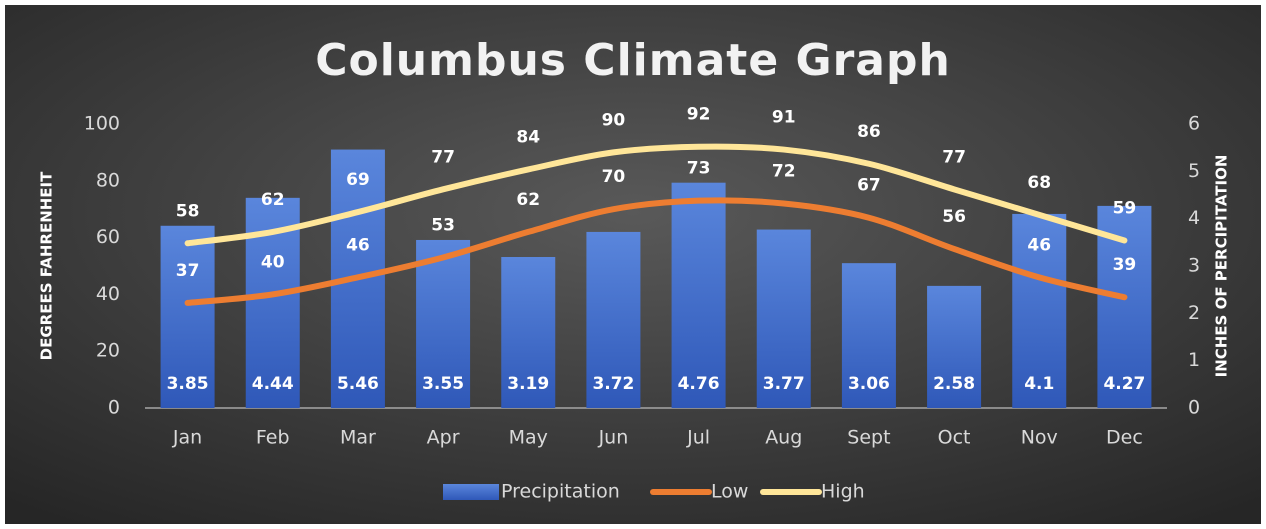 This screenshot has width=1266, height=529. What do you see at coordinates (1124, 384) in the screenshot?
I see `bar-label: 4.27` at bounding box center [1124, 384].